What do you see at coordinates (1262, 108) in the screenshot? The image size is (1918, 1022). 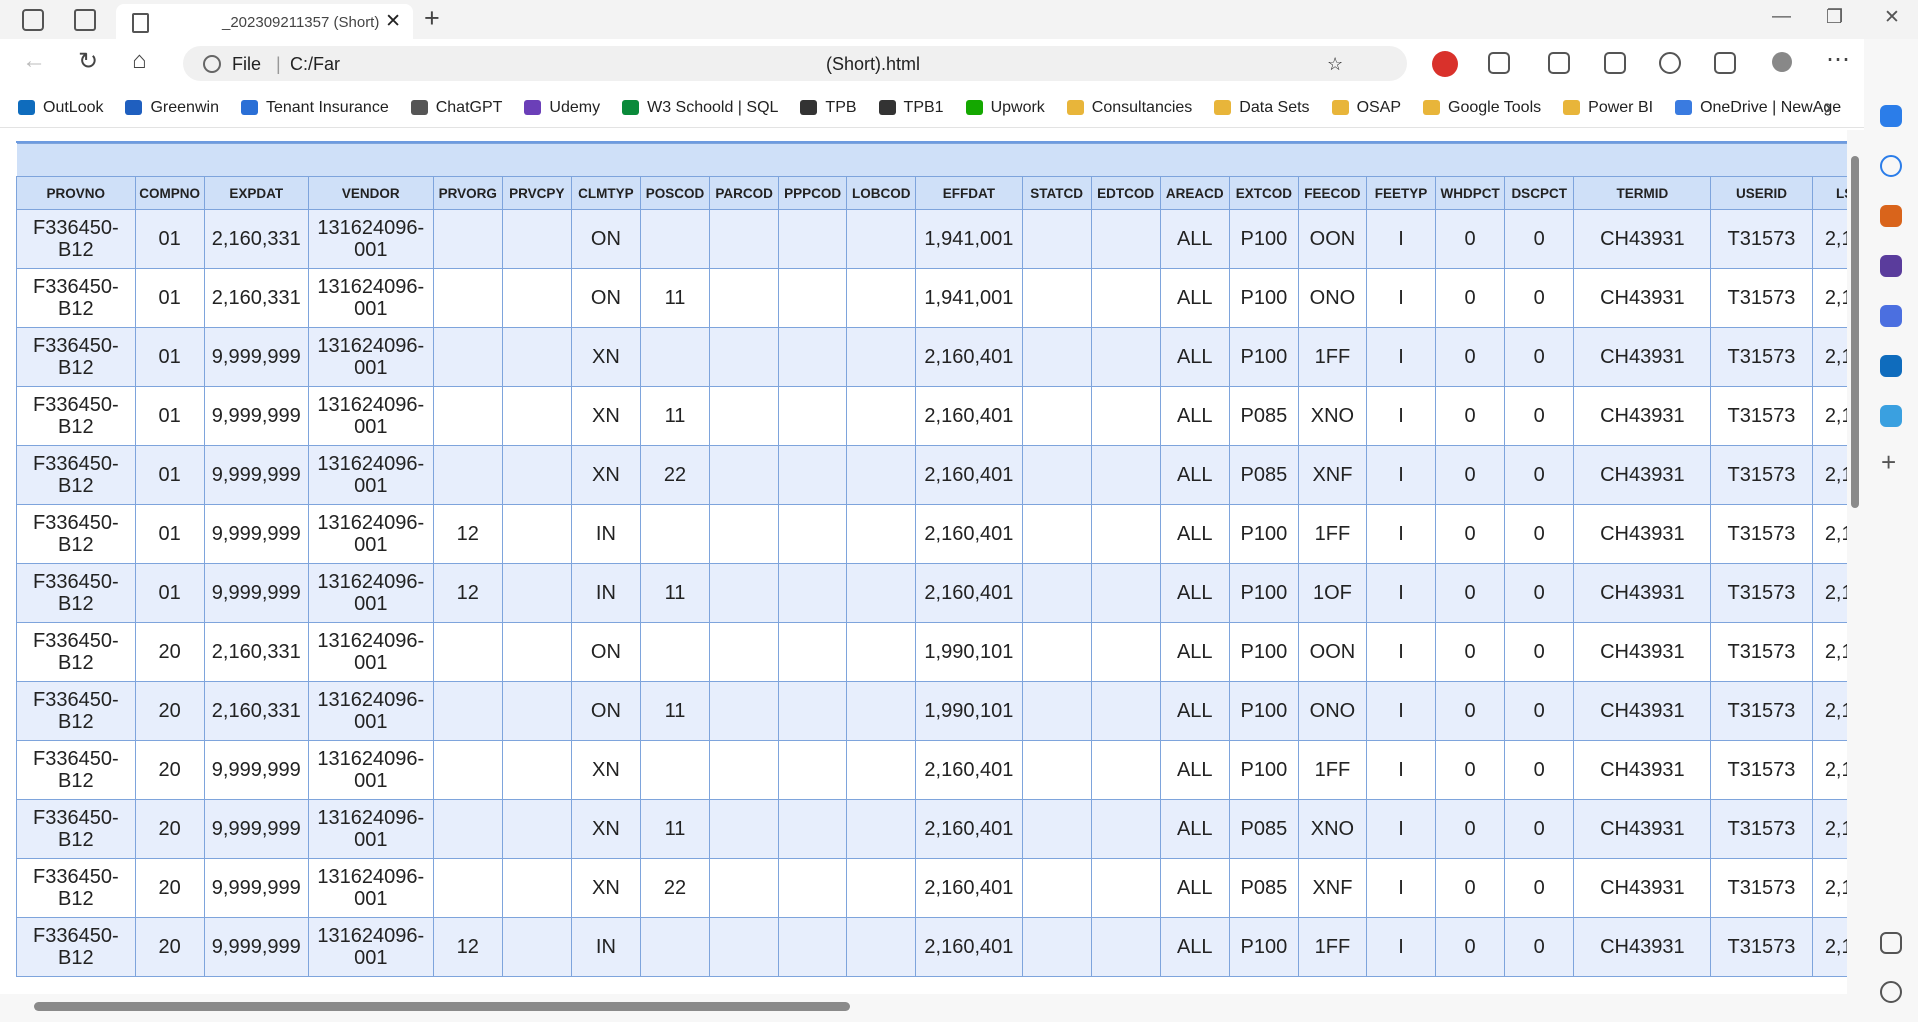 I see `bookmark: Data Sets` at bounding box center [1262, 108].